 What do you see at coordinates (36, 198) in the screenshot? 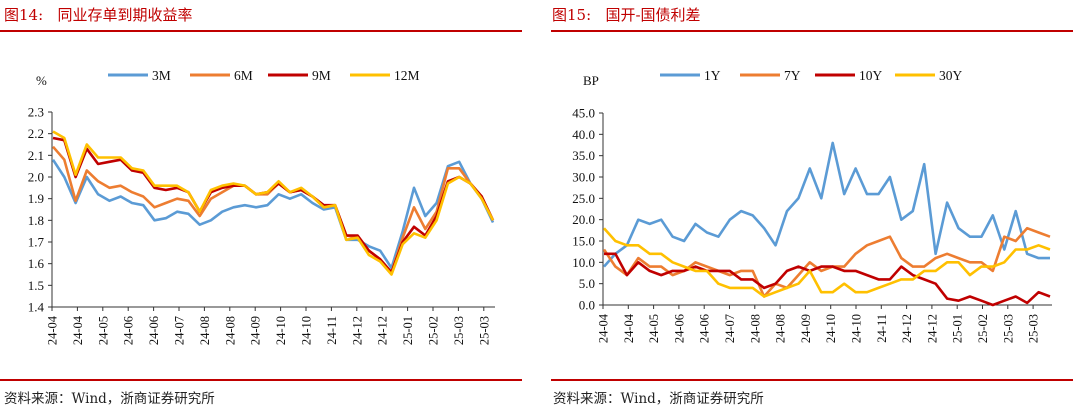
I see `y-tick-label: 1.9` at bounding box center [36, 198].